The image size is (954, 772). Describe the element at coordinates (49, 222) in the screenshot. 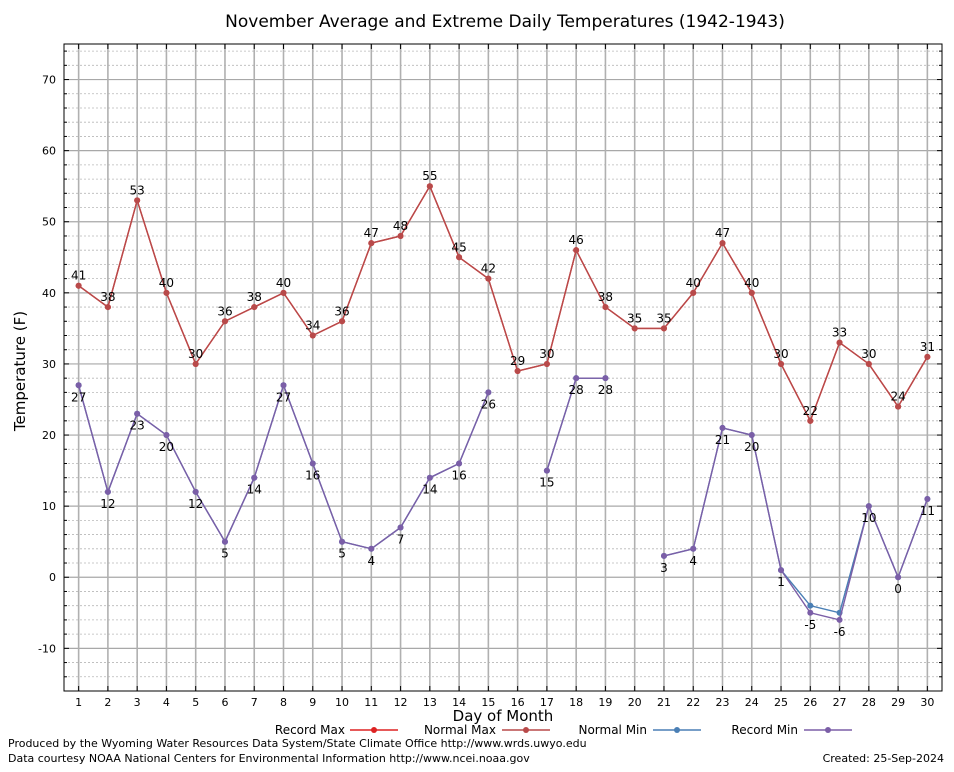

I see `y-tick-label: 50` at that location.